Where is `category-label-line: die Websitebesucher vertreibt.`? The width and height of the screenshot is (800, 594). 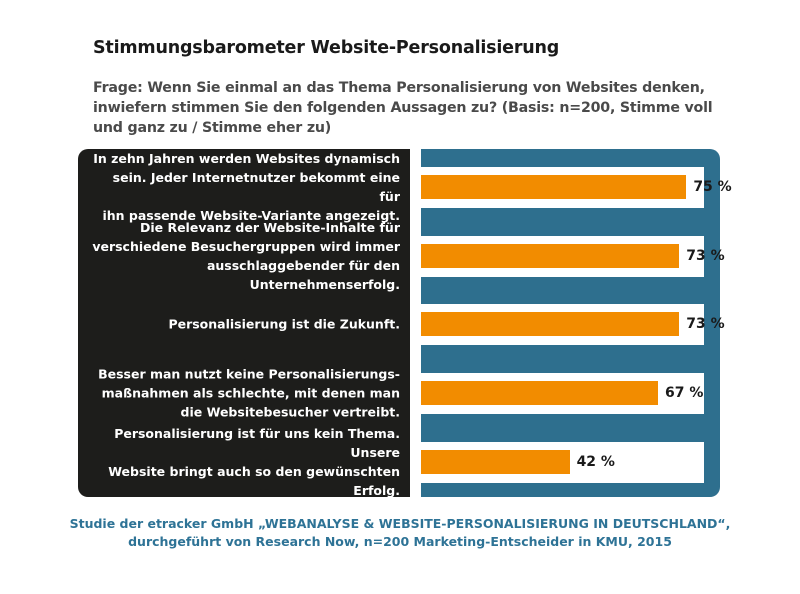
category-label-line: die Websitebesucher vertreibt. is located at coordinates (290, 412).